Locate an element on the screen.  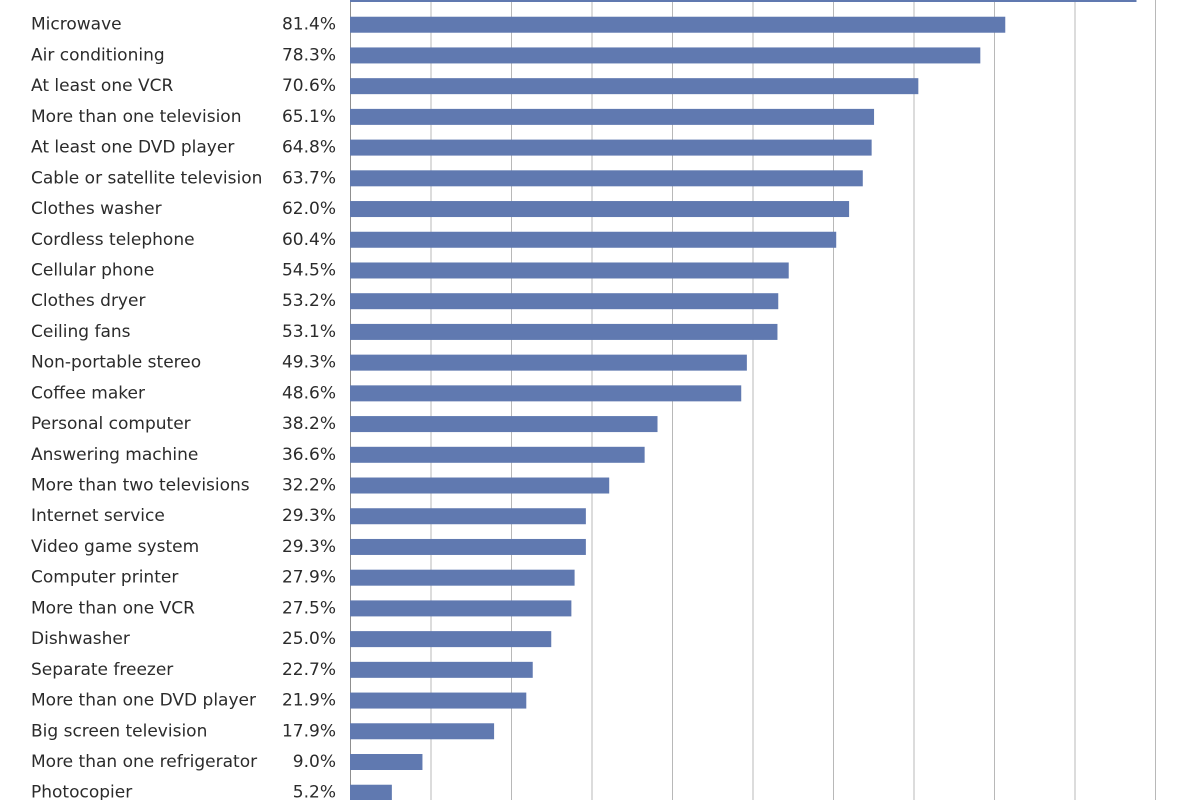
category-label: At least one VCR is located at coordinates (102, 86).